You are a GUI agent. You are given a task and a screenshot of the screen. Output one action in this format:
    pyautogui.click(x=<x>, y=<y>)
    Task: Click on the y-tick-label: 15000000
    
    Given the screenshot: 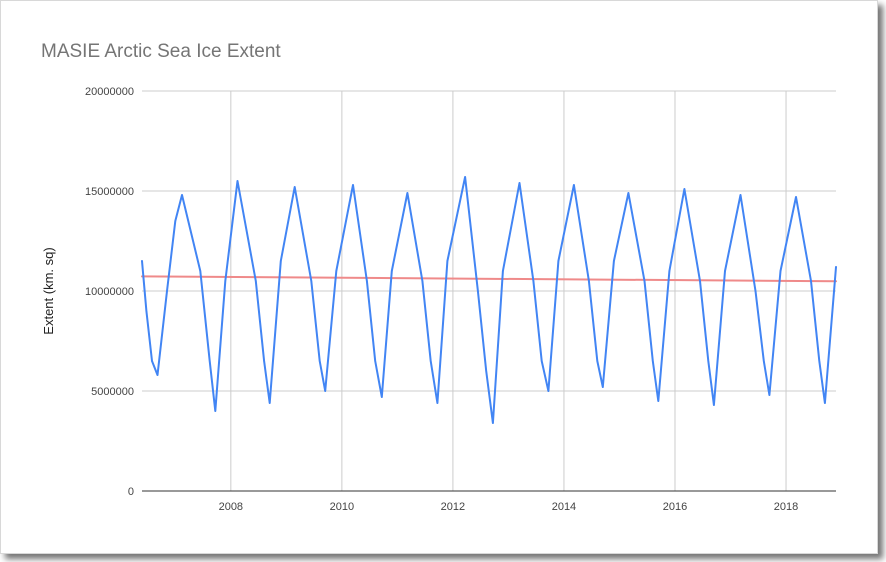 What is the action you would take?
    pyautogui.click(x=109, y=192)
    